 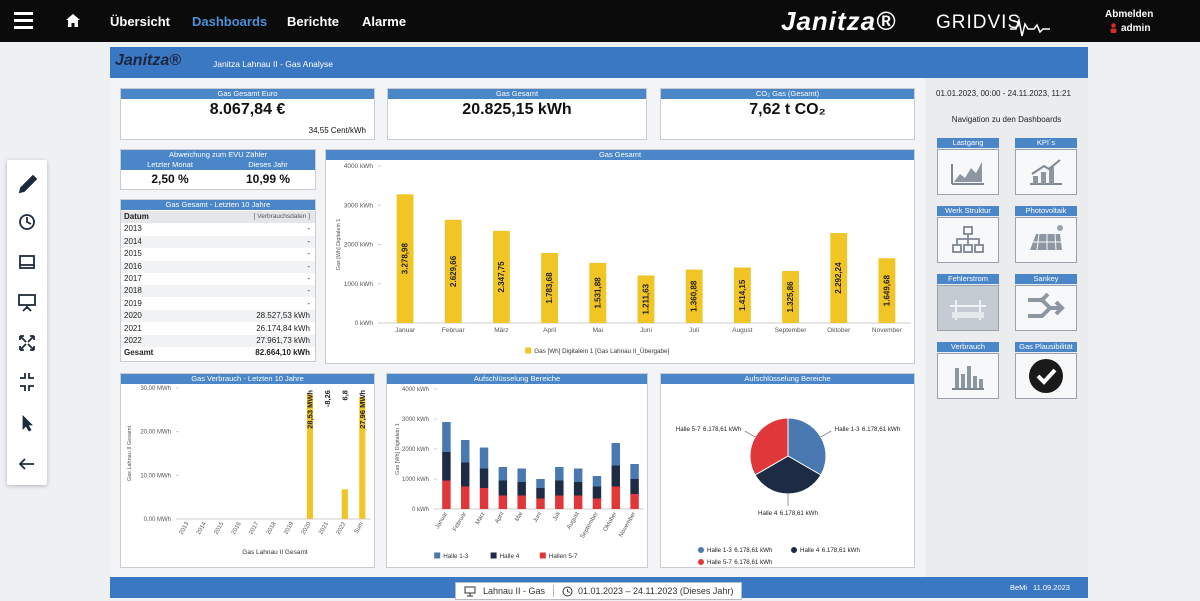 I want to click on legend-name: Halle 1-3, so click(x=719, y=550).